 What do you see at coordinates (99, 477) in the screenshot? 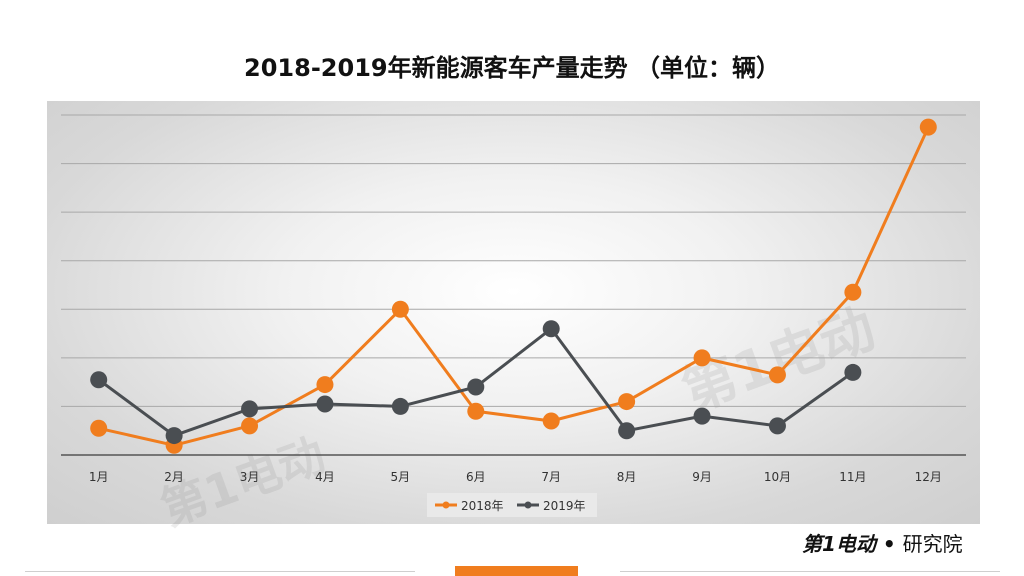
I see `x-tick-label: 1月` at bounding box center [99, 477].